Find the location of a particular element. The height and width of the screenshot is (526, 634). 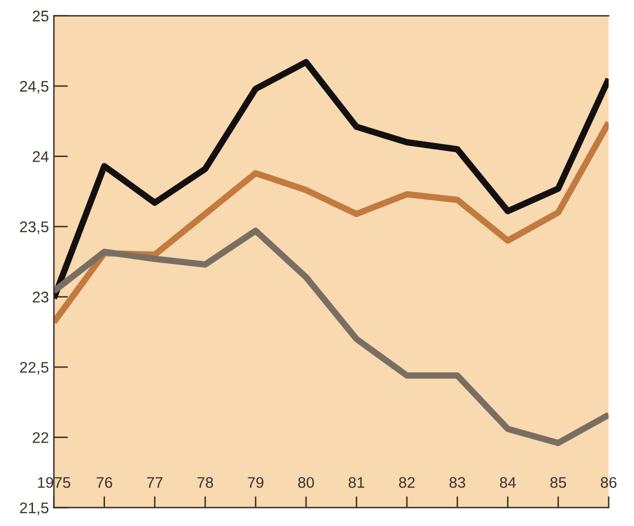

x-tick-label: 77 is located at coordinates (154, 482).